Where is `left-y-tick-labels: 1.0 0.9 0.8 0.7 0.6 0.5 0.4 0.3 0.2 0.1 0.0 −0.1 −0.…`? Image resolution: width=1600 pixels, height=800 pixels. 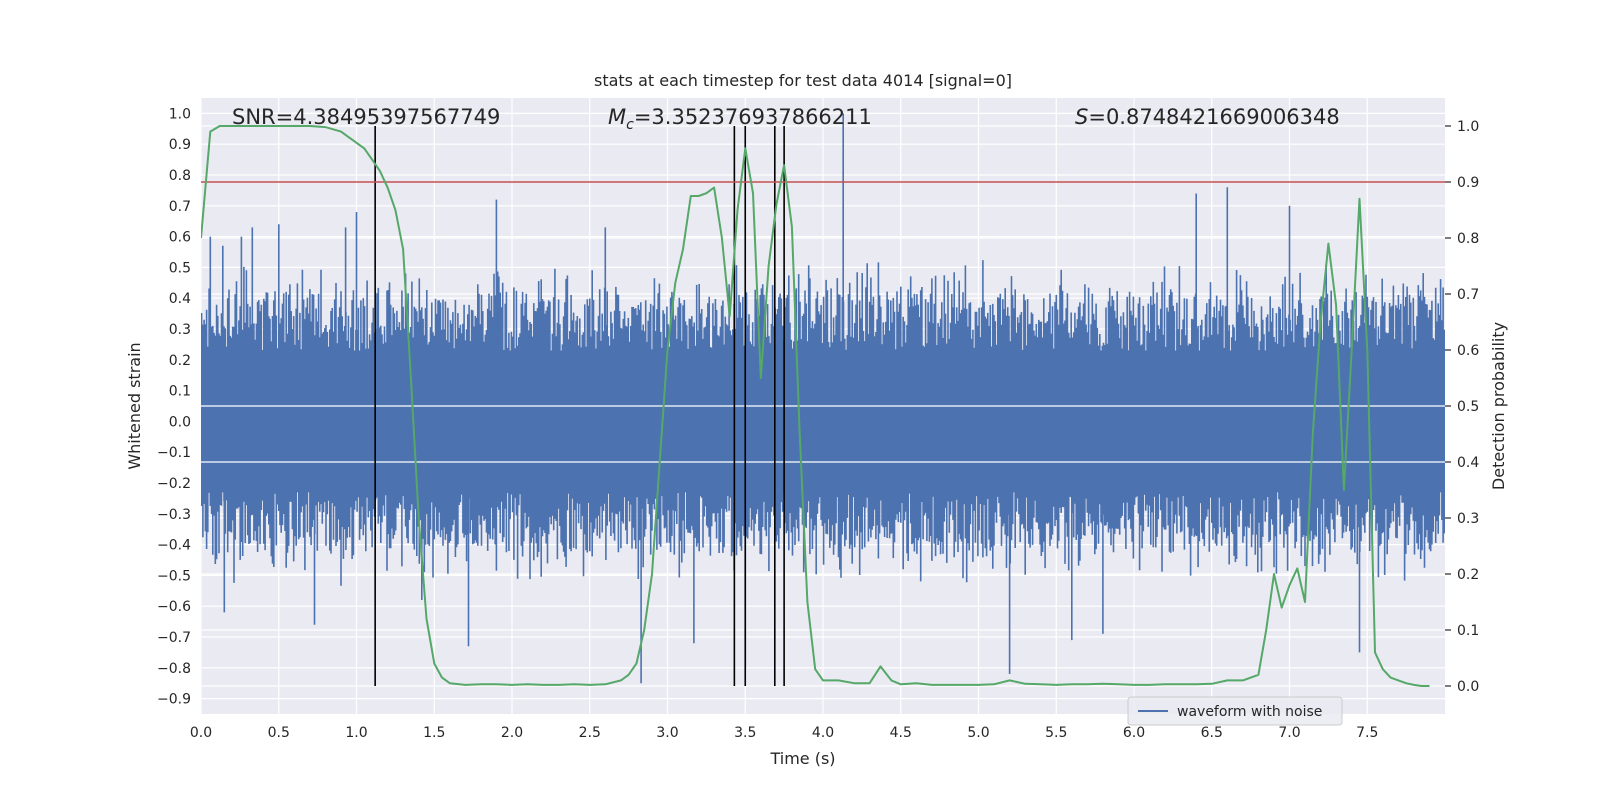 left-y-tick-labels: 1.0 0.9 0.8 0.7 0.6 0.5 0.4 0.3 0.2 0.1 0.0 −0.1 −0.… is located at coordinates (174, 406).